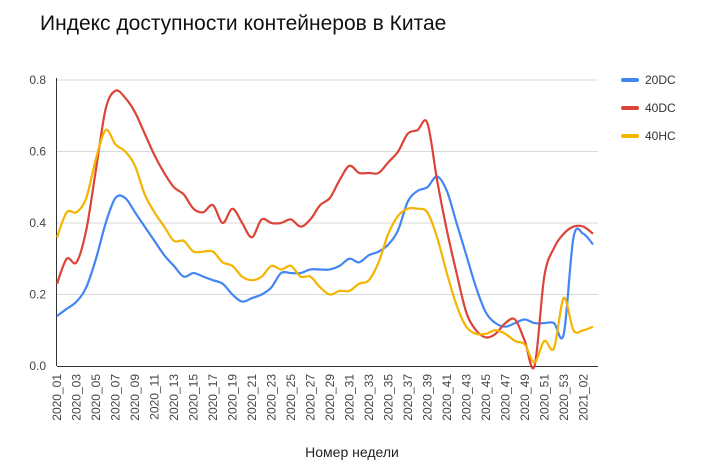 This screenshot has width=720, height=474. I want to click on x-tick-label: 2020_07, so click(115, 397).